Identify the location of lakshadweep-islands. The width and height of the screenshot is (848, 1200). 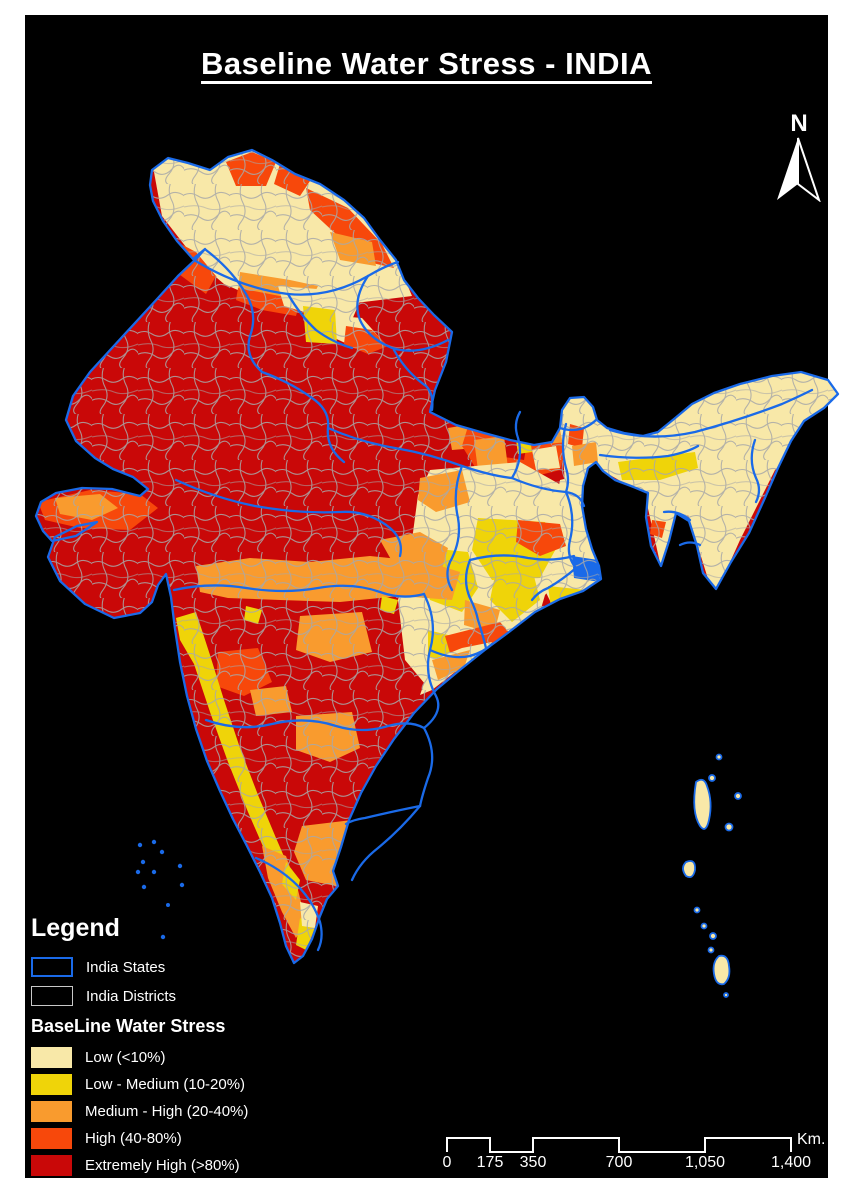
(160, 889).